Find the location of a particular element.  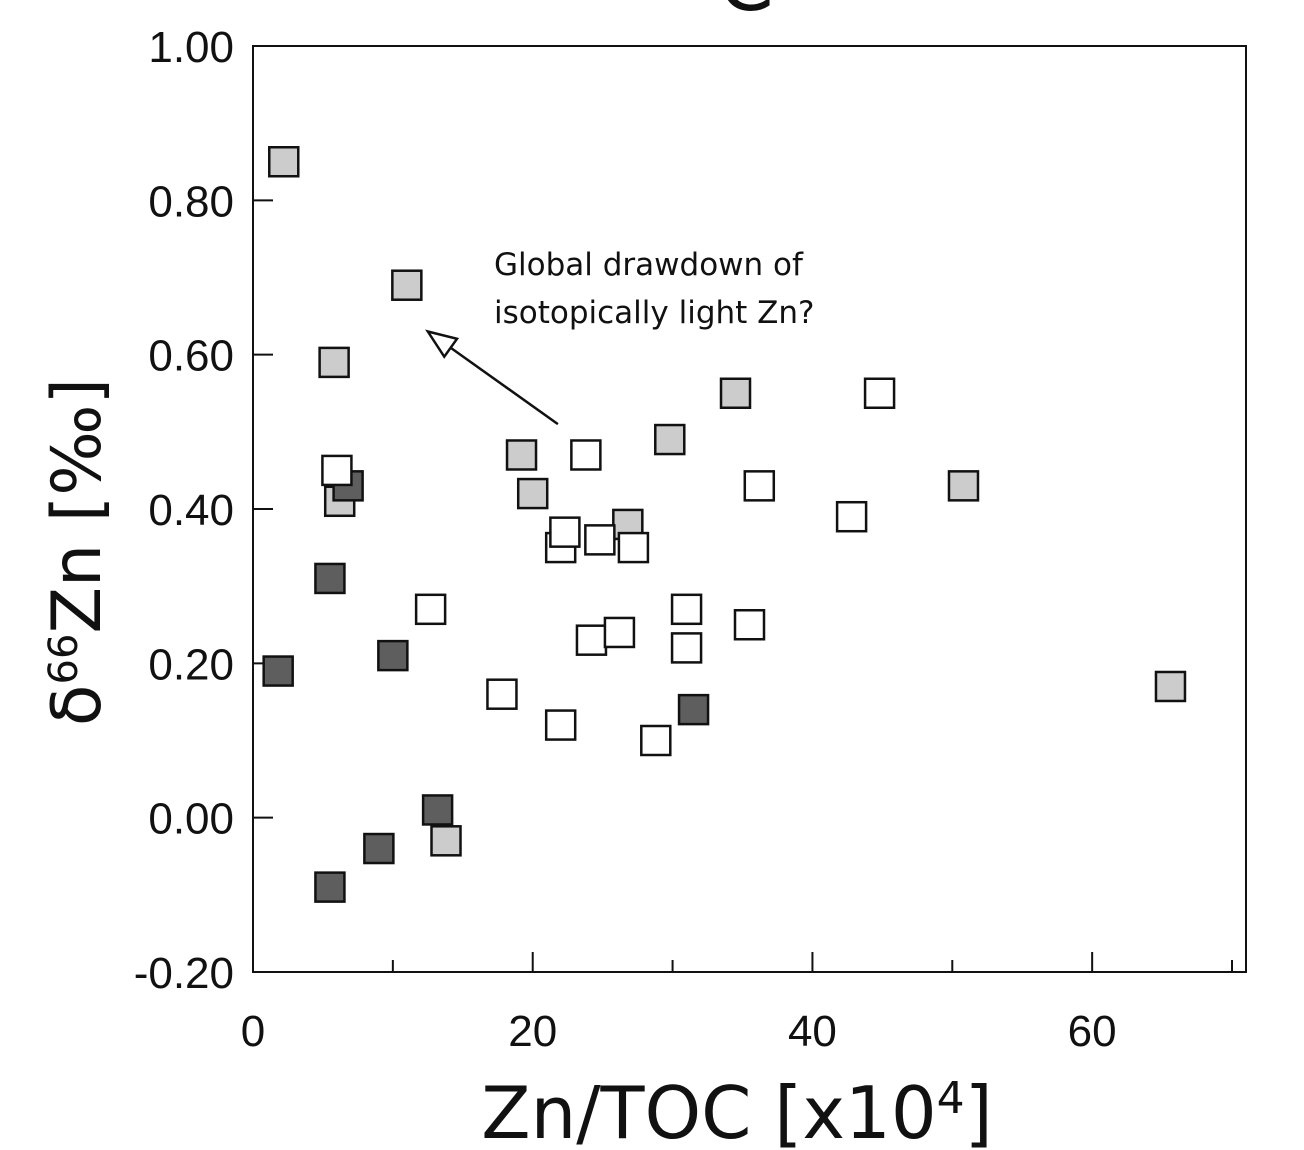

annotation: Global drawdown of isotopically light Zn? is located at coordinates (620, 336).